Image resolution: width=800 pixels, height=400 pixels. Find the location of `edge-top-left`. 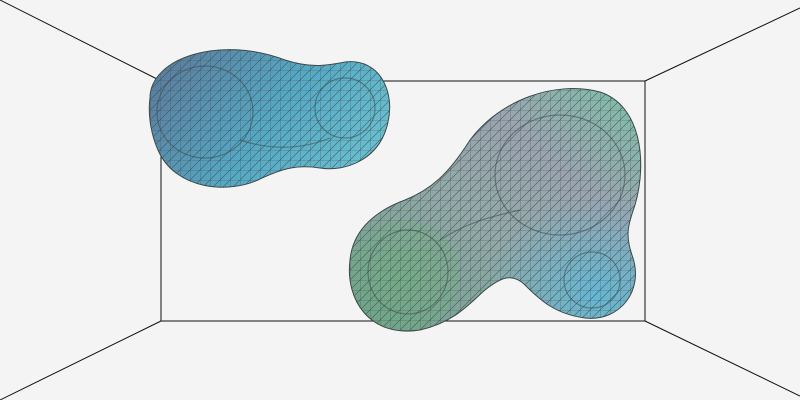

edge-top-left is located at coordinates (81, 41).